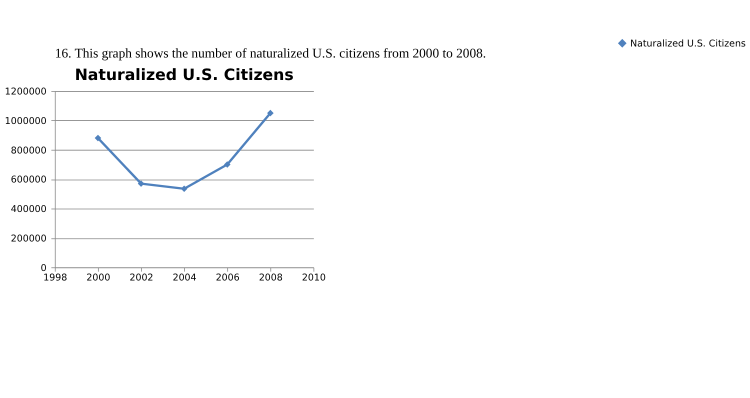  I want to click on text: 16. This graph shows the number of naturalized U.S. citizens from 2000 to 2008., so click(270, 52).